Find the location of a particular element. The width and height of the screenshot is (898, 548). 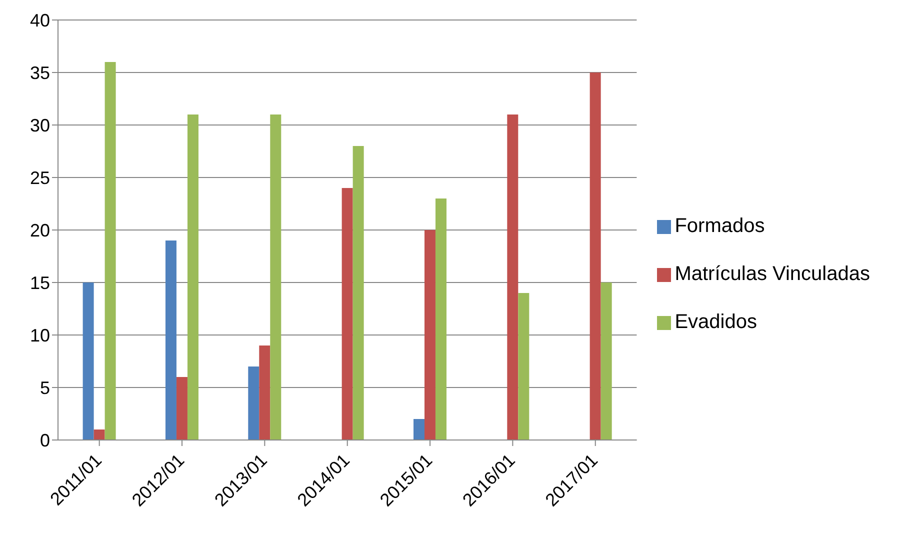

y-tick-label: 25 is located at coordinates (40, 178).